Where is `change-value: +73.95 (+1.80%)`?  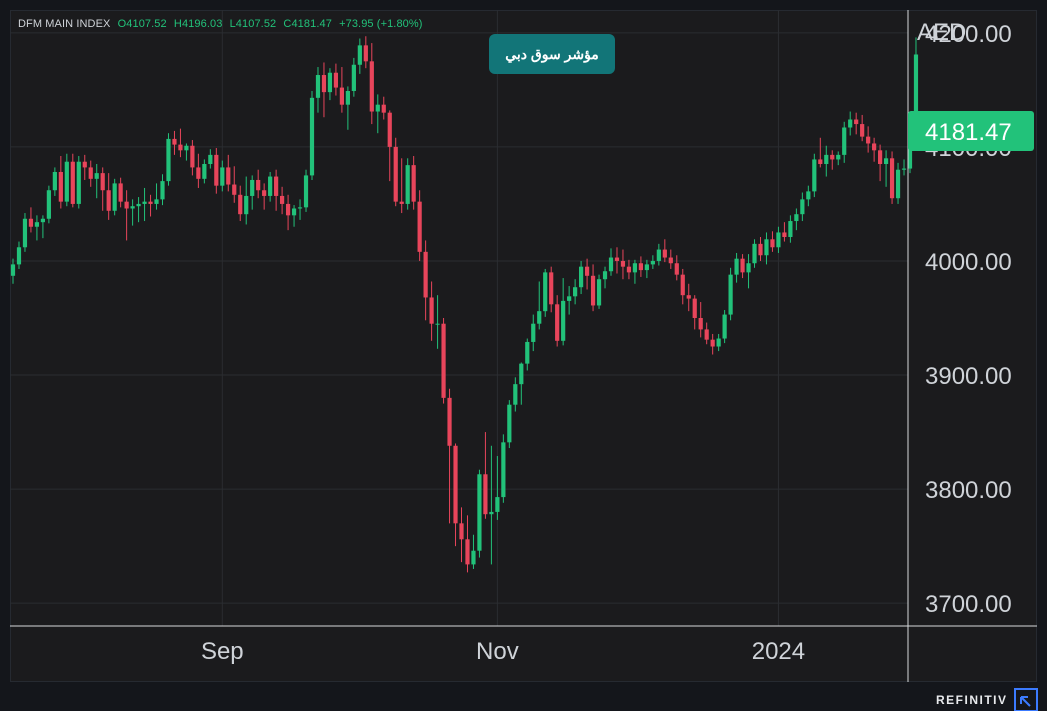
change-value: +73.95 (+1.80%) is located at coordinates (381, 24).